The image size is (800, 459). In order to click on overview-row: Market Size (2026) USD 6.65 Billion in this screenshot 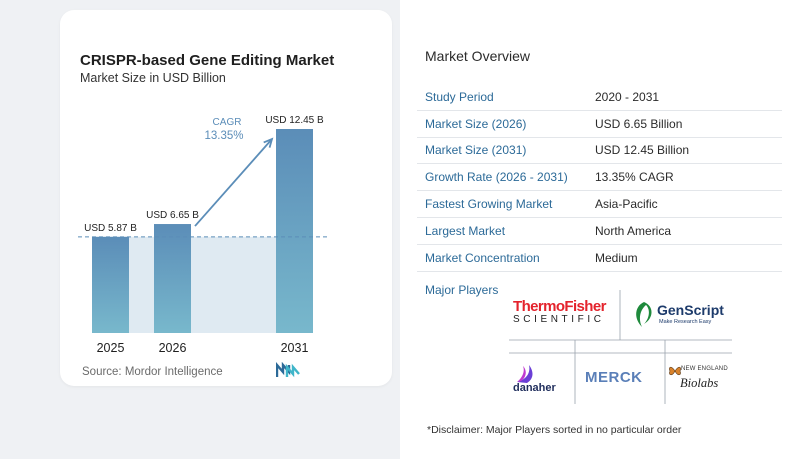, I will do `click(599, 124)`.